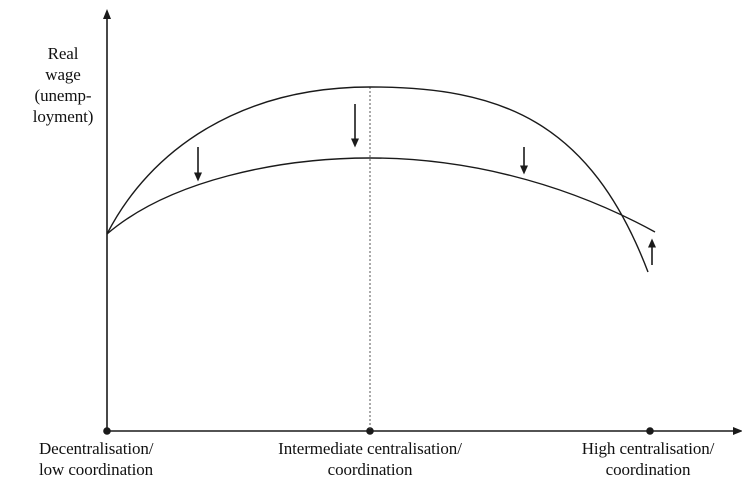 This screenshot has height=483, width=742. I want to click on x-point-intermediate, so click(370, 431).